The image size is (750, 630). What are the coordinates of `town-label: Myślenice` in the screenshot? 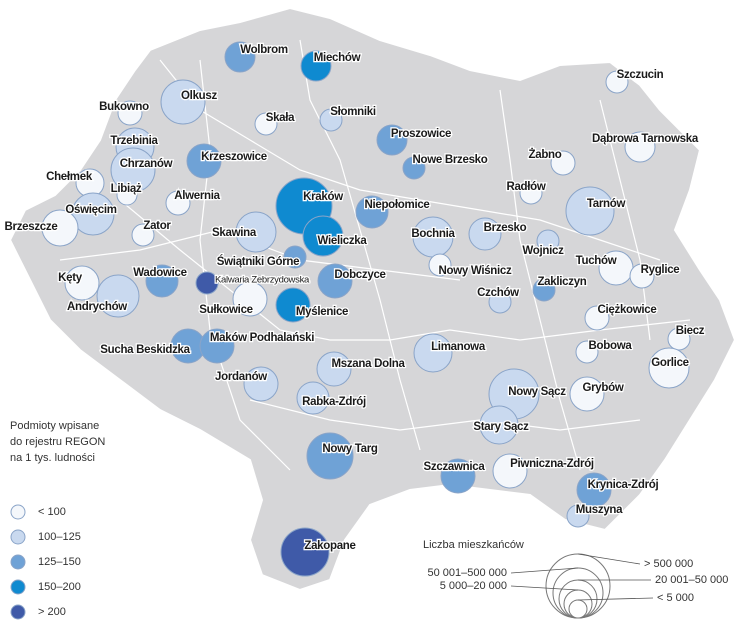 It's located at (322, 312).